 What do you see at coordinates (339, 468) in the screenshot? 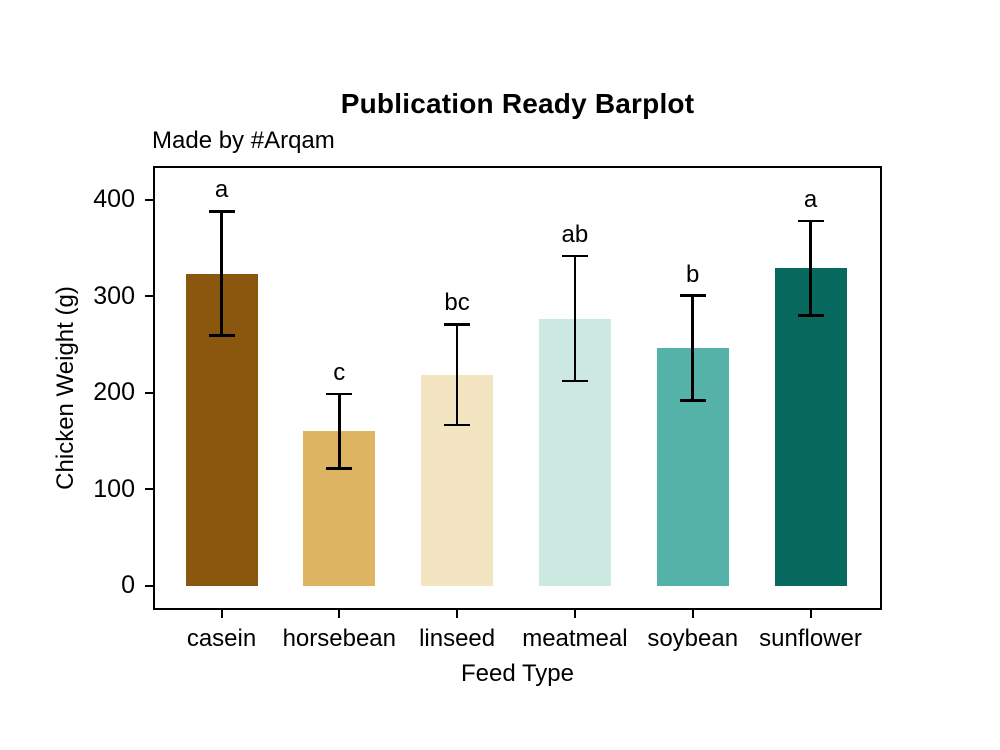
I see `error-bar-cap-bottom-horsebean` at bounding box center [339, 468].